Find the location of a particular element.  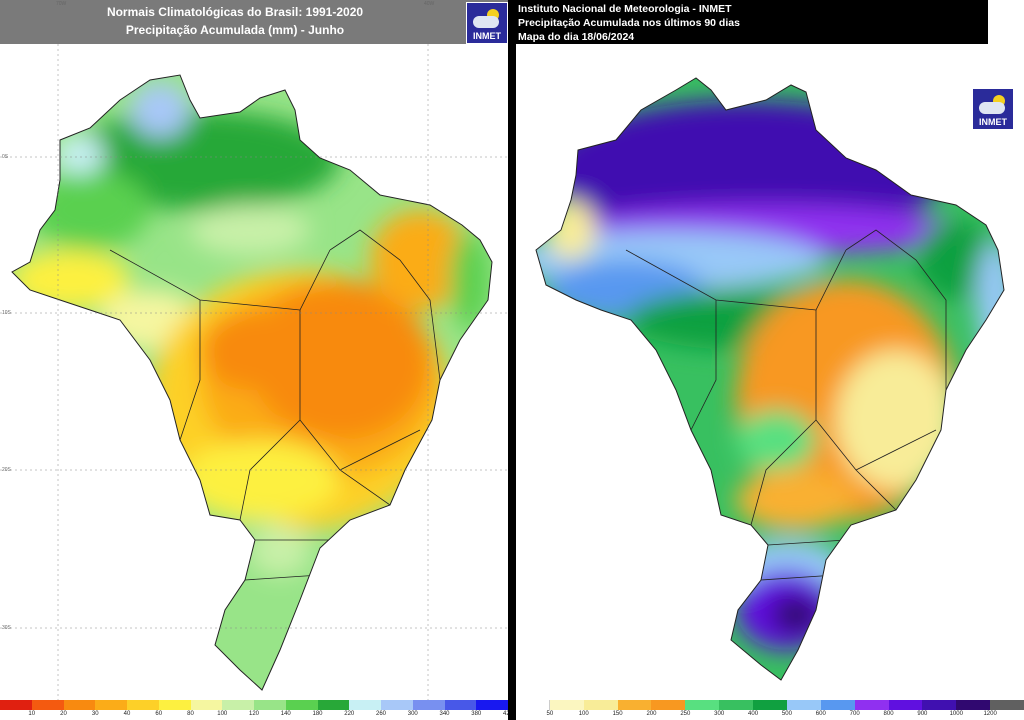

legend-tick-label: 600 is located at coordinates (820, 714).